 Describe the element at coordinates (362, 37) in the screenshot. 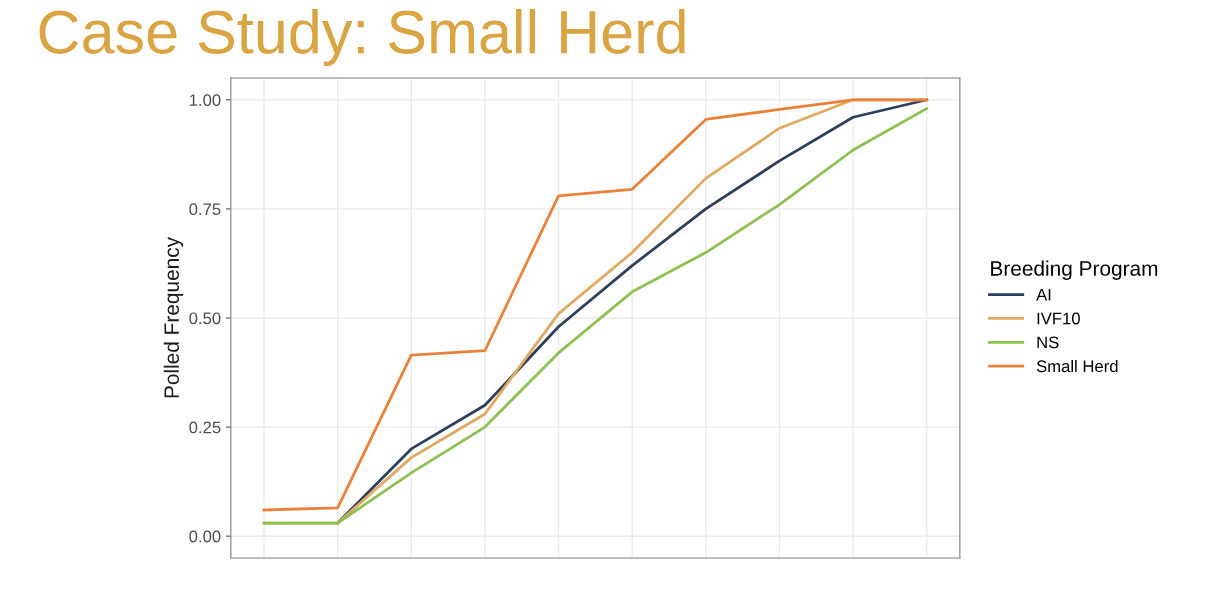

I see `chart-title: Case Study: Small Herd` at that location.